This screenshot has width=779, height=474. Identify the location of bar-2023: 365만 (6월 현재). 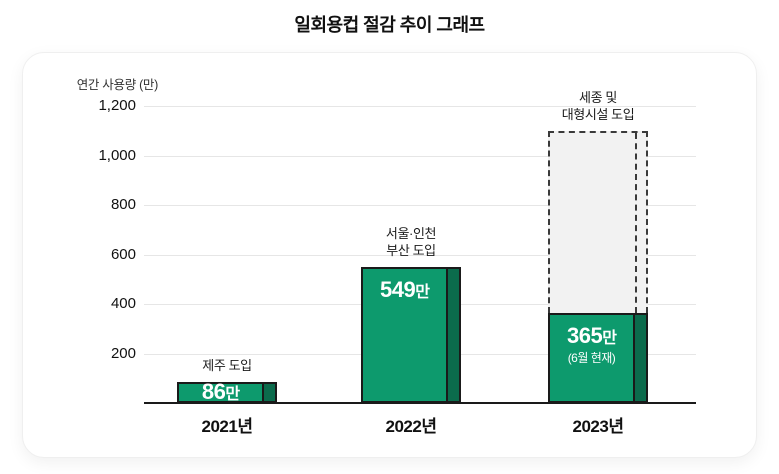
(598, 357).